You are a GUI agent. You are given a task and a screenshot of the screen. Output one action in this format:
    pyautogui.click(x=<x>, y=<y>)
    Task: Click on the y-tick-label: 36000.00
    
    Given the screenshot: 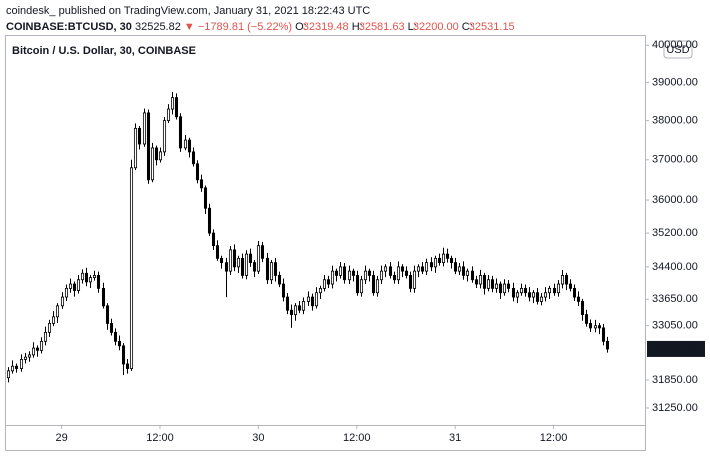 What is the action you would take?
    pyautogui.click(x=675, y=200)
    